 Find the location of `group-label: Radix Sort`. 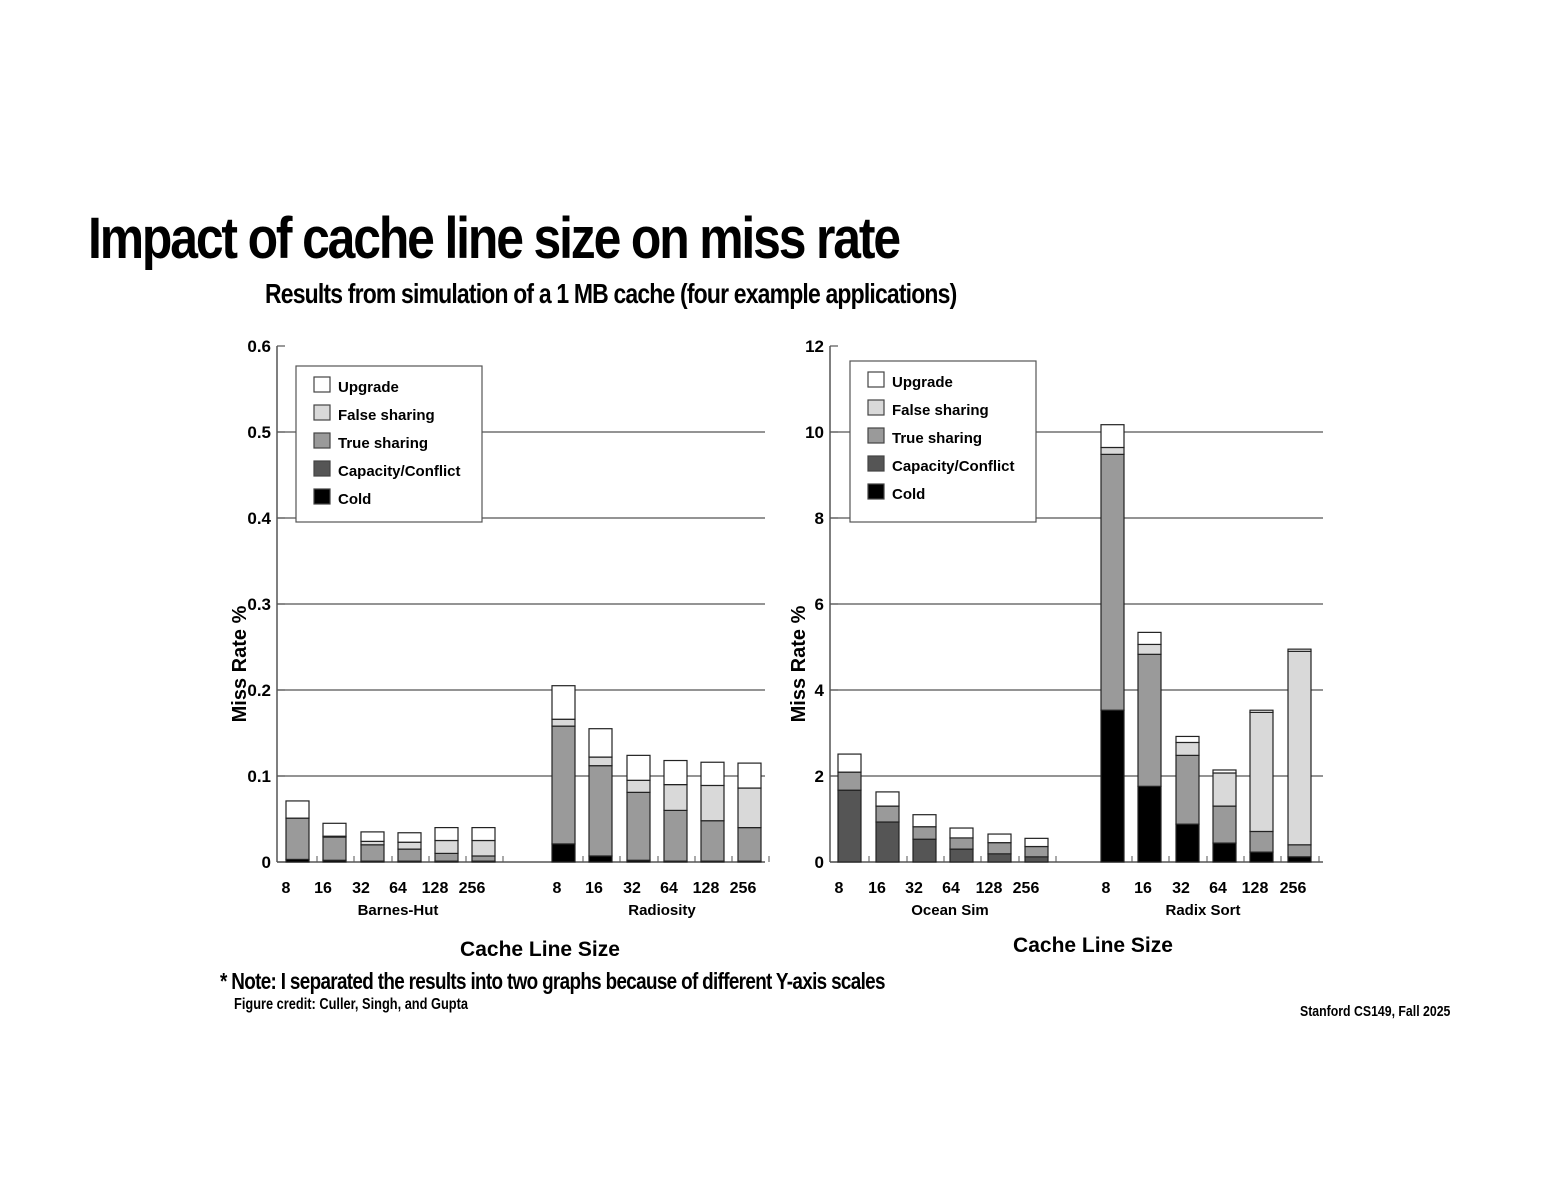

group-label: Radix Sort is located at coordinates (1202, 910).